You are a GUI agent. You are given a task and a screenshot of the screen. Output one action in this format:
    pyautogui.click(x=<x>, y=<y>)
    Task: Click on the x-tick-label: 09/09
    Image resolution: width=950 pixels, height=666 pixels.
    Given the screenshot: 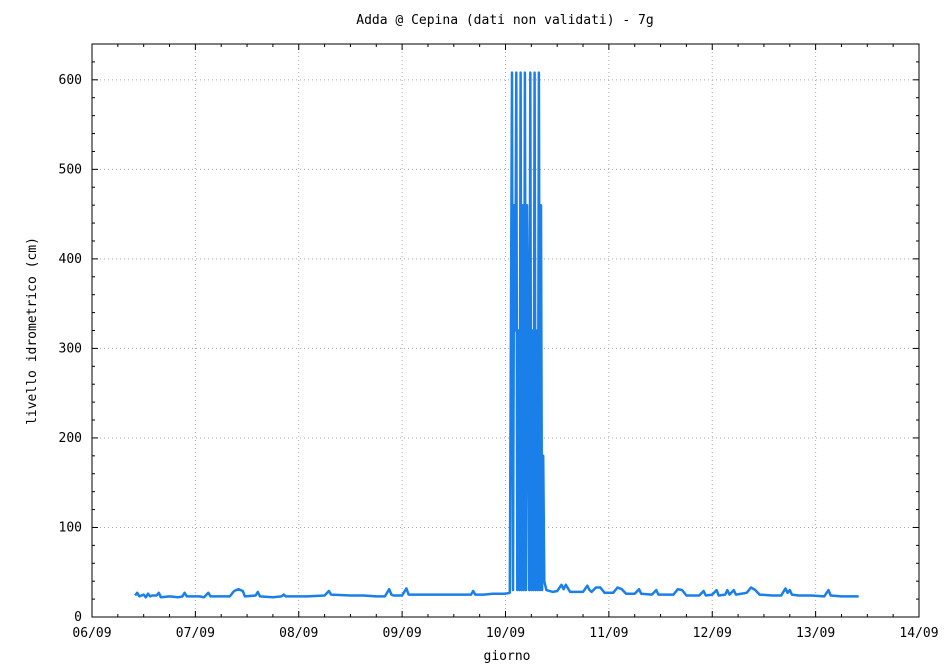 What is the action you would take?
    pyautogui.click(x=402, y=633)
    